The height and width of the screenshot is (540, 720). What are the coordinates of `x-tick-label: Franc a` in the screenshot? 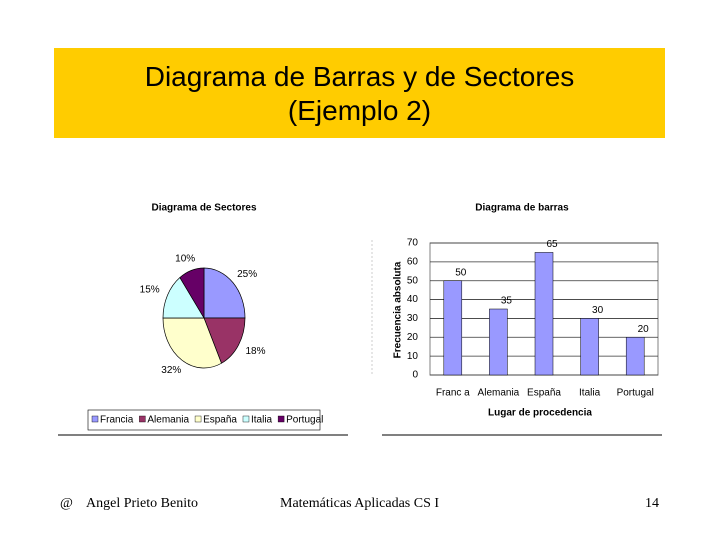 It's located at (453, 393).